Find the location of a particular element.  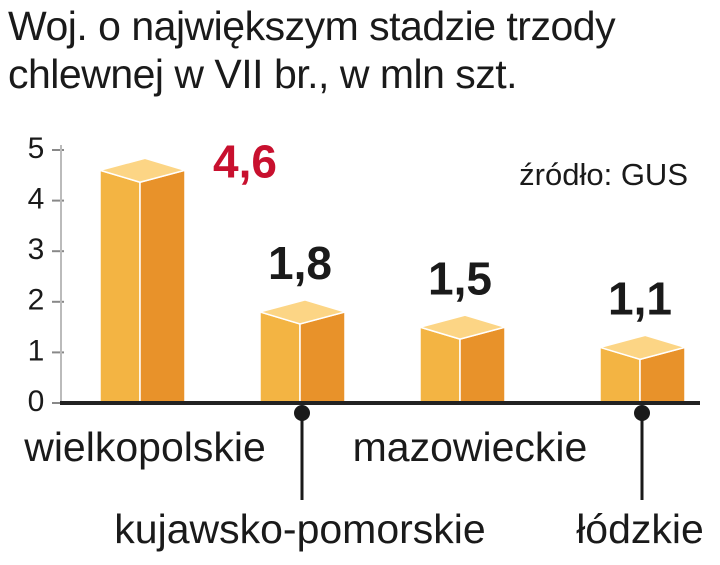

value-label: 1,5 is located at coordinates (460, 278).